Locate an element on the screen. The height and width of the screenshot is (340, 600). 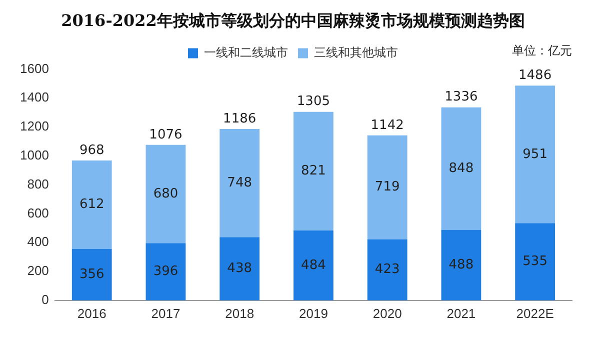
data-label: 848 is located at coordinates (461, 168).